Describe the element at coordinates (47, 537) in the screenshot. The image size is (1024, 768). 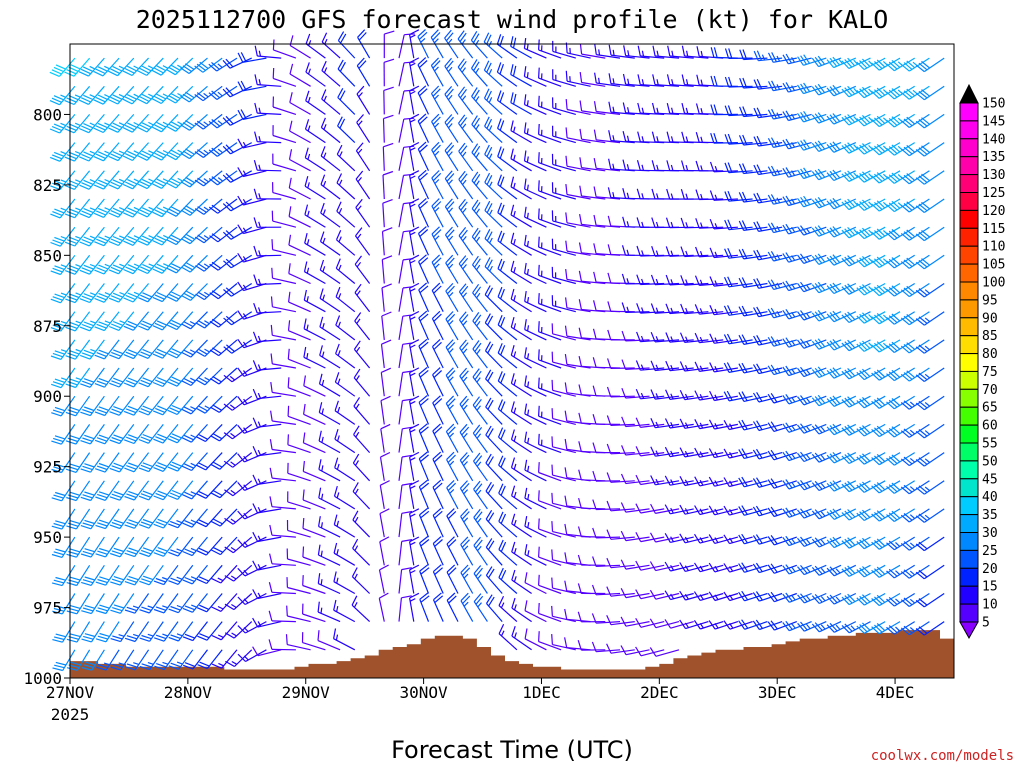
I see `y-tick-label: 950` at that location.